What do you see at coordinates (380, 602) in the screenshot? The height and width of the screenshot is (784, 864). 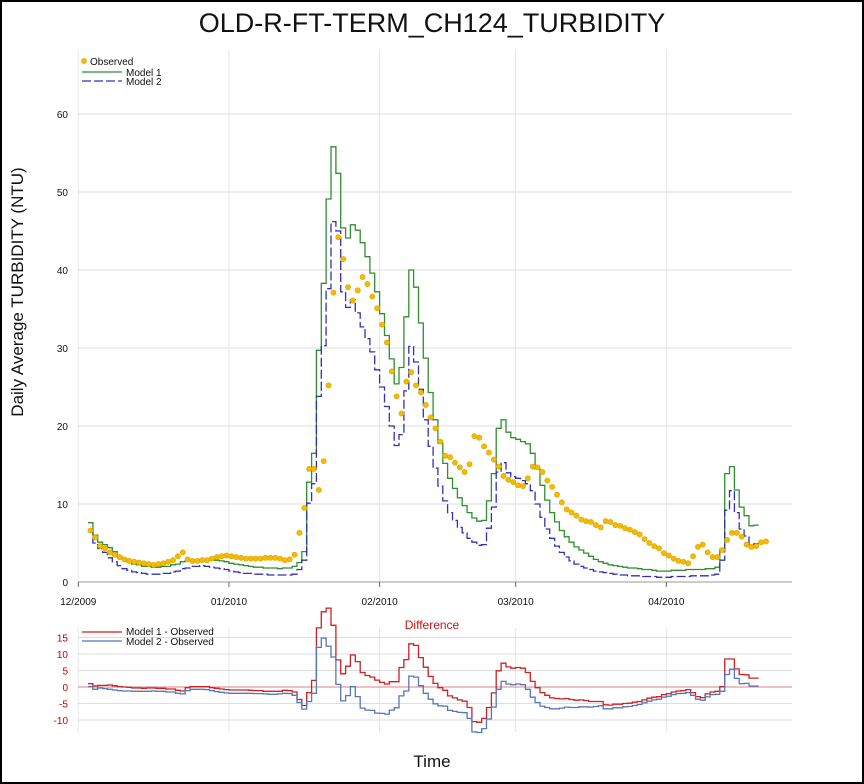 I see `x-tick-label: 02/2010` at bounding box center [380, 602].